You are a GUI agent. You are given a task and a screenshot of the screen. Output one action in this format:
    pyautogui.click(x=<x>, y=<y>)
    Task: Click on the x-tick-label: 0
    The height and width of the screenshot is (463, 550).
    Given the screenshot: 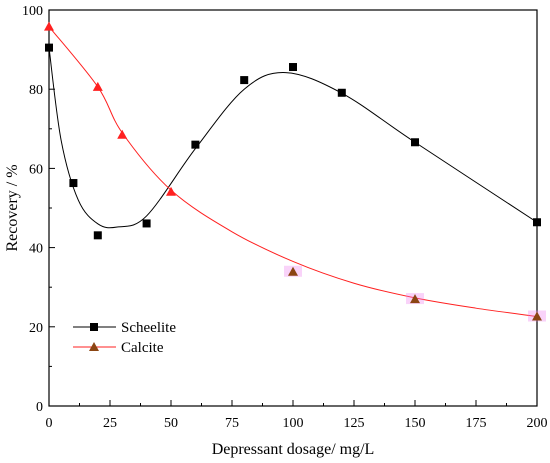 What is the action you would take?
    pyautogui.click(x=49, y=423)
    